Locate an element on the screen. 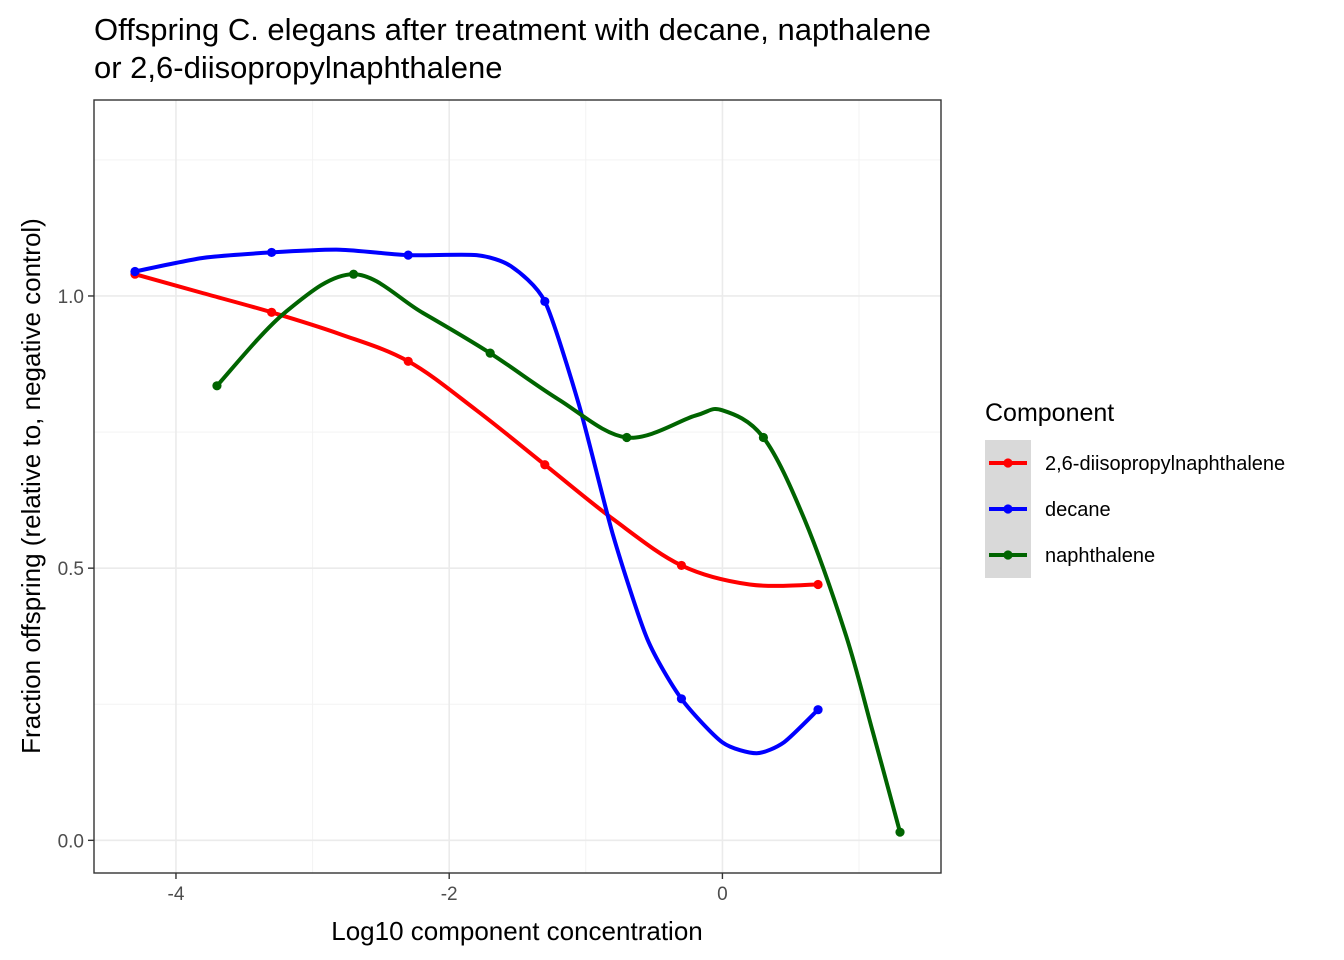 This screenshot has width=1344, height=960. x-tick-label: -4 is located at coordinates (176, 894).